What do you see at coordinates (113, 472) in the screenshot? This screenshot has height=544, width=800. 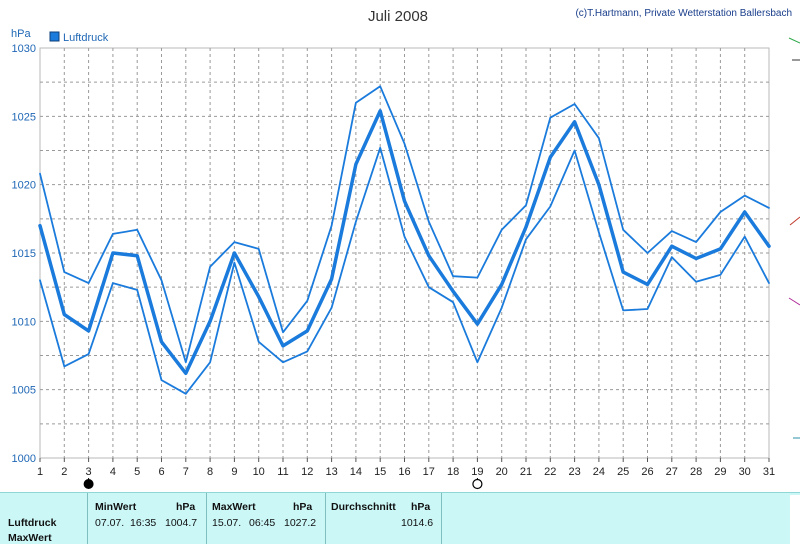 I see `x-tick-label: 4` at bounding box center [113, 472].